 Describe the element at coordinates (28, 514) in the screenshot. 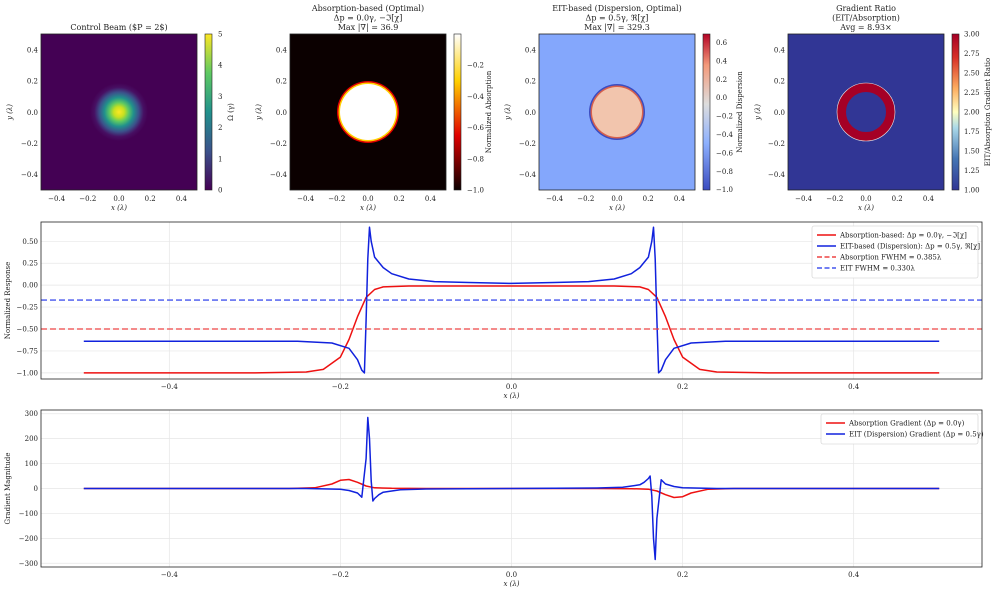

I see `y-tick-label: −100` at that location.